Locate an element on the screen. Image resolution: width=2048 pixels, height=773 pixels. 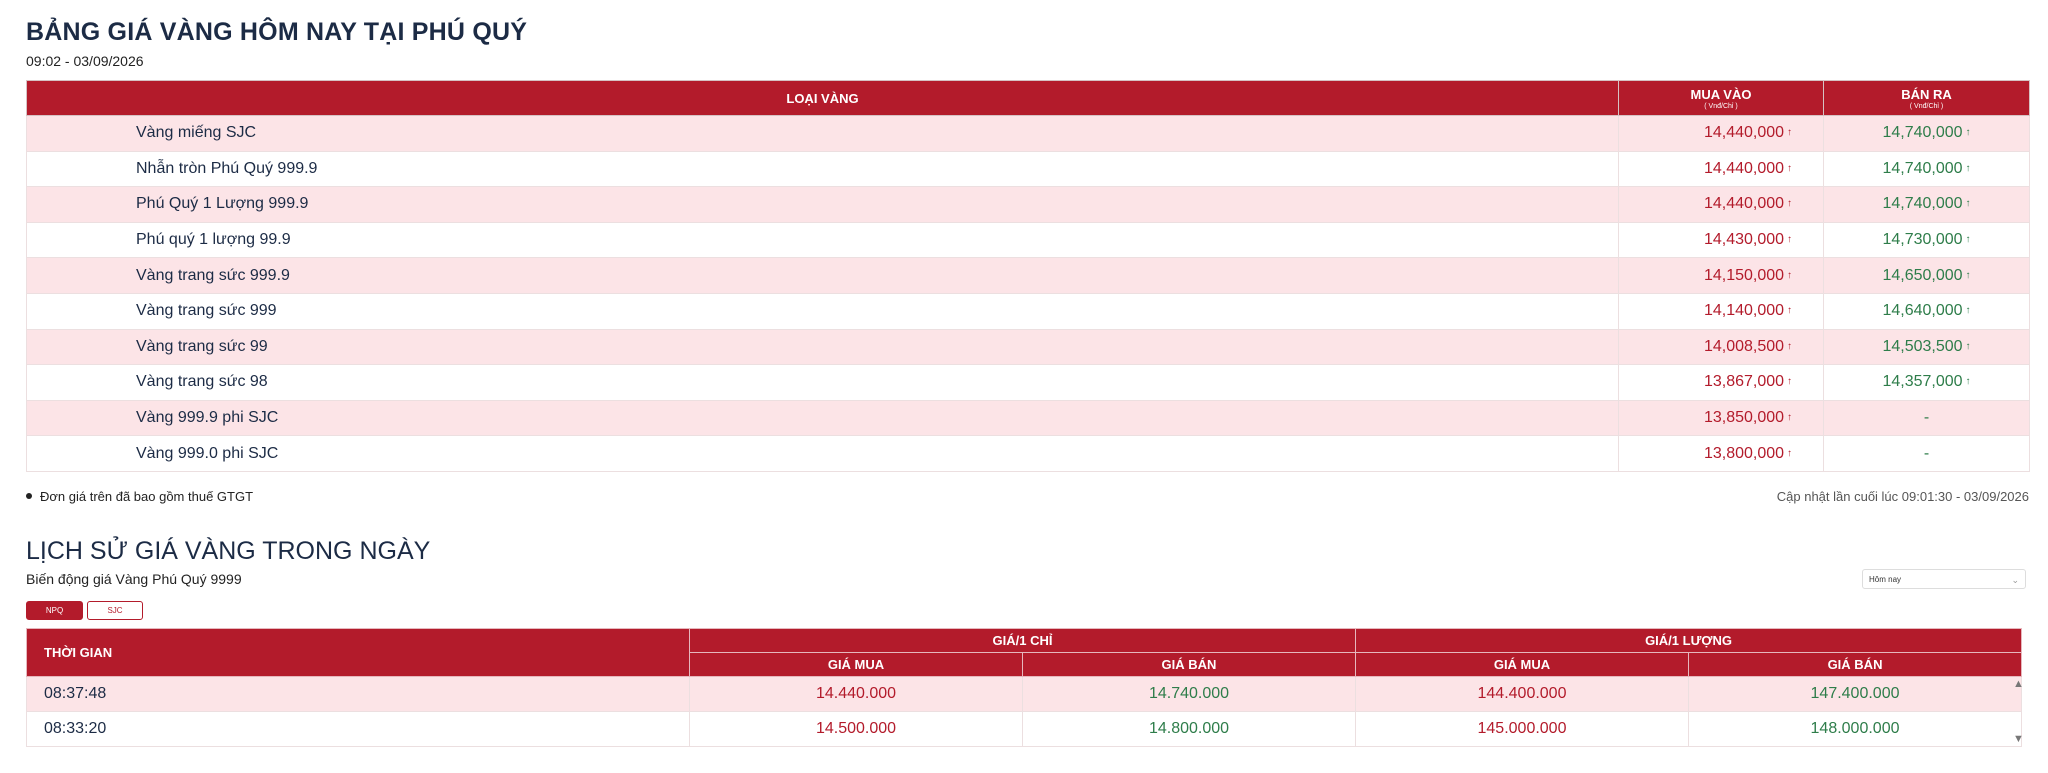
bullet-icon is located at coordinates (29, 496).